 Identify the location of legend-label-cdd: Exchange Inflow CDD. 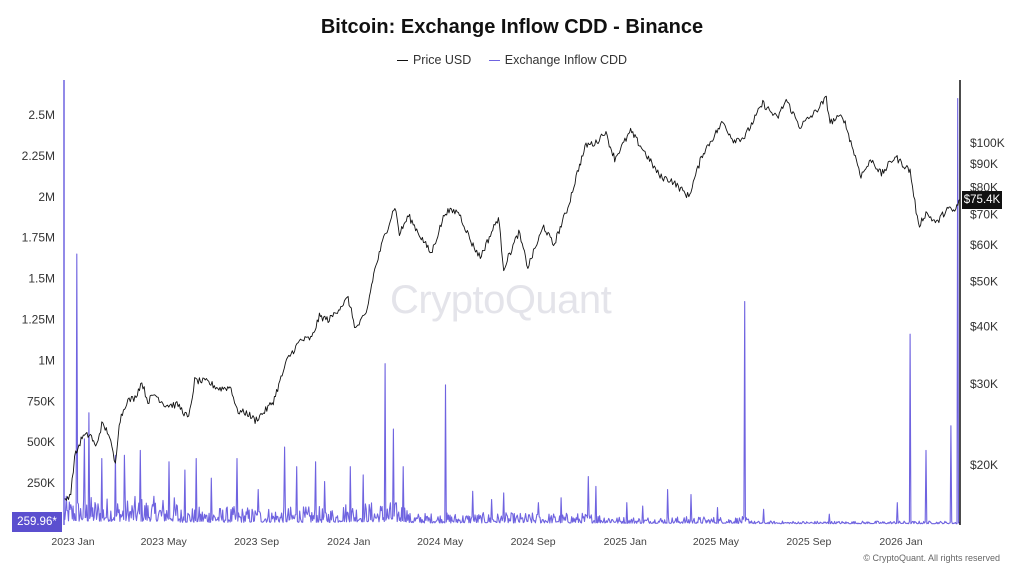
(566, 60).